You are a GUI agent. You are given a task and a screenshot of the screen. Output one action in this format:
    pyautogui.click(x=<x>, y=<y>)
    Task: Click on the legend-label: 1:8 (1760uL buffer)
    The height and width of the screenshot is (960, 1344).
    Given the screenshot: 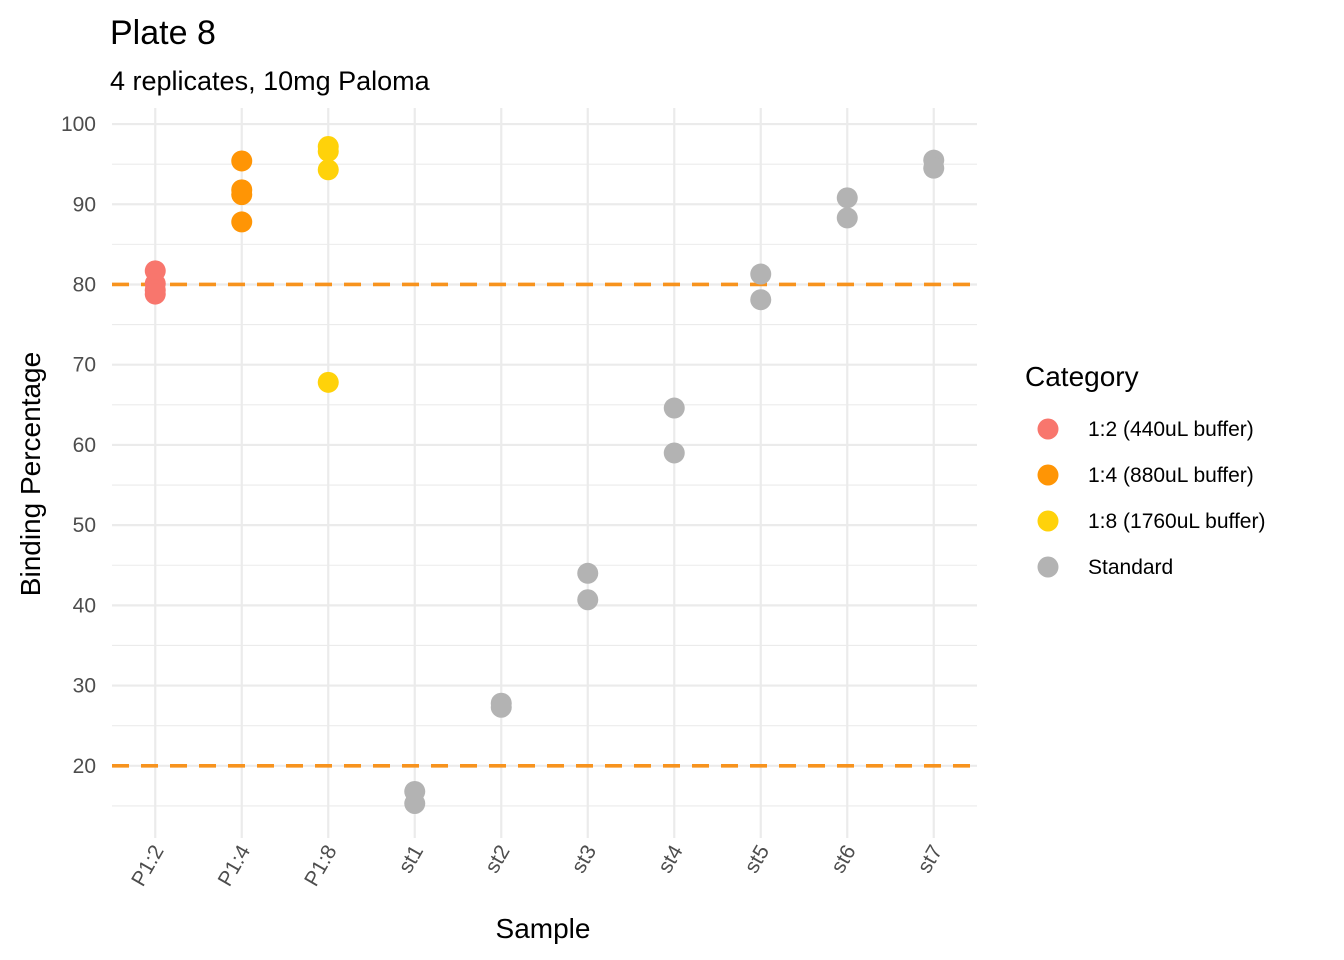 What is the action you would take?
    pyautogui.click(x=1176, y=521)
    